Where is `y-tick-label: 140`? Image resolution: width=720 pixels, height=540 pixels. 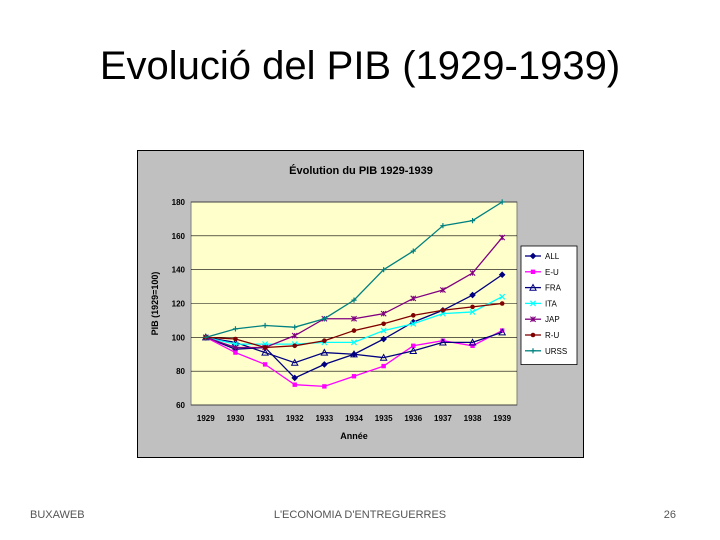
y-tick-label: 140 is located at coordinates (179, 270).